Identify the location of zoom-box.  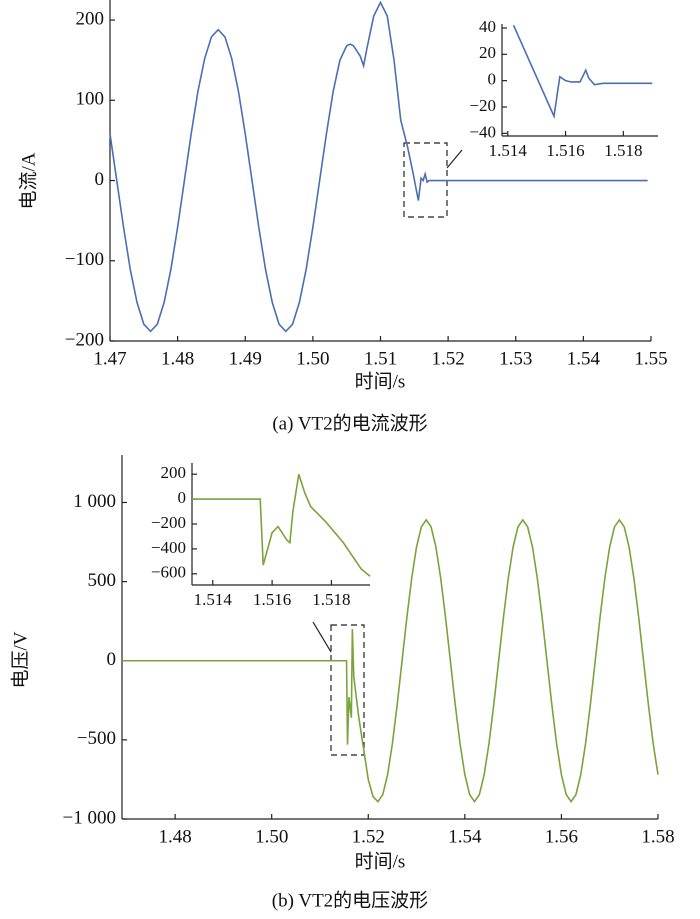
(347, 690).